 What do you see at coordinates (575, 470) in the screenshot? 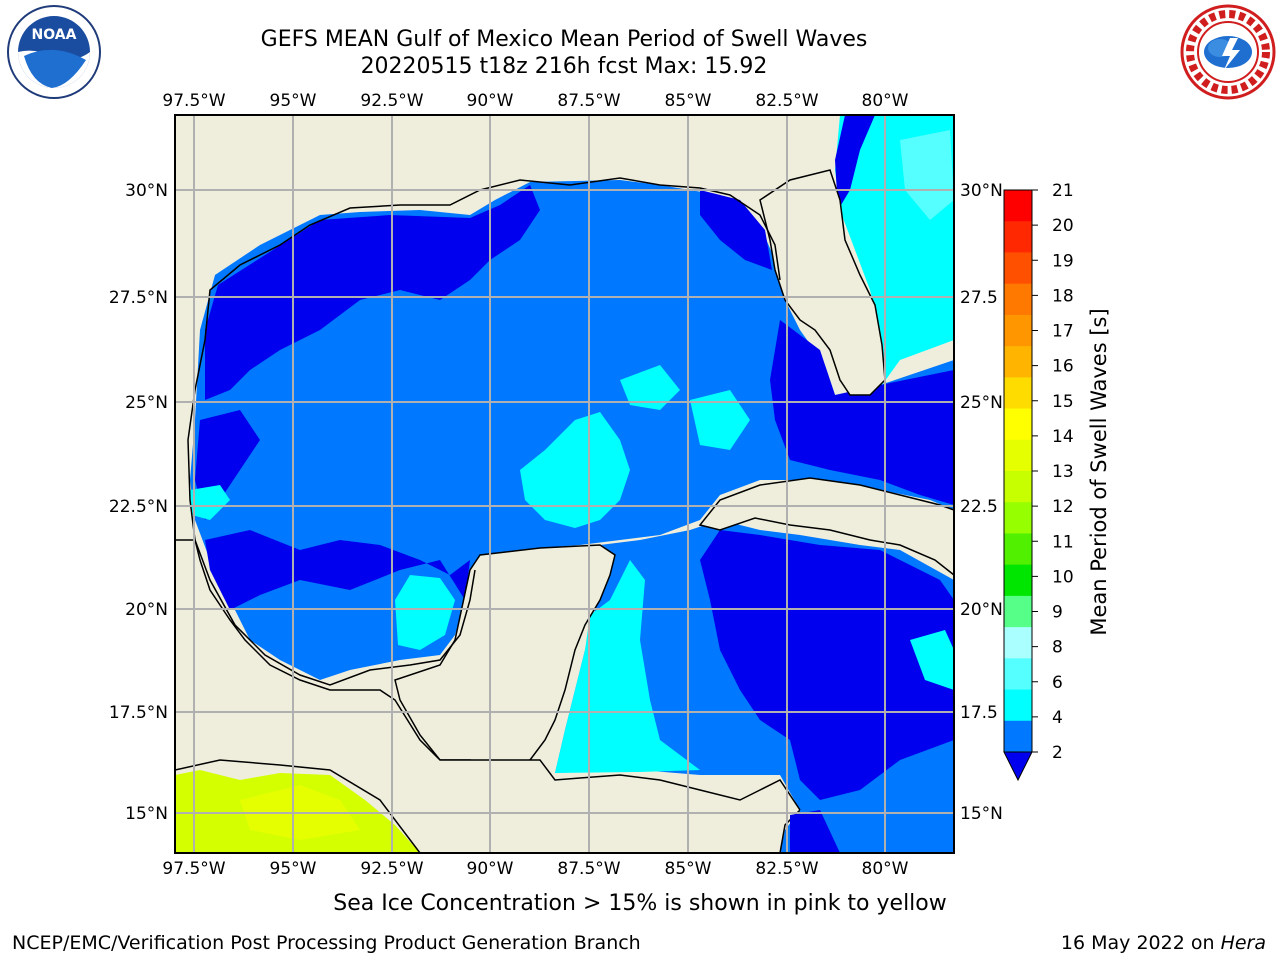
I see `gulf-cyan-central` at bounding box center [575, 470].